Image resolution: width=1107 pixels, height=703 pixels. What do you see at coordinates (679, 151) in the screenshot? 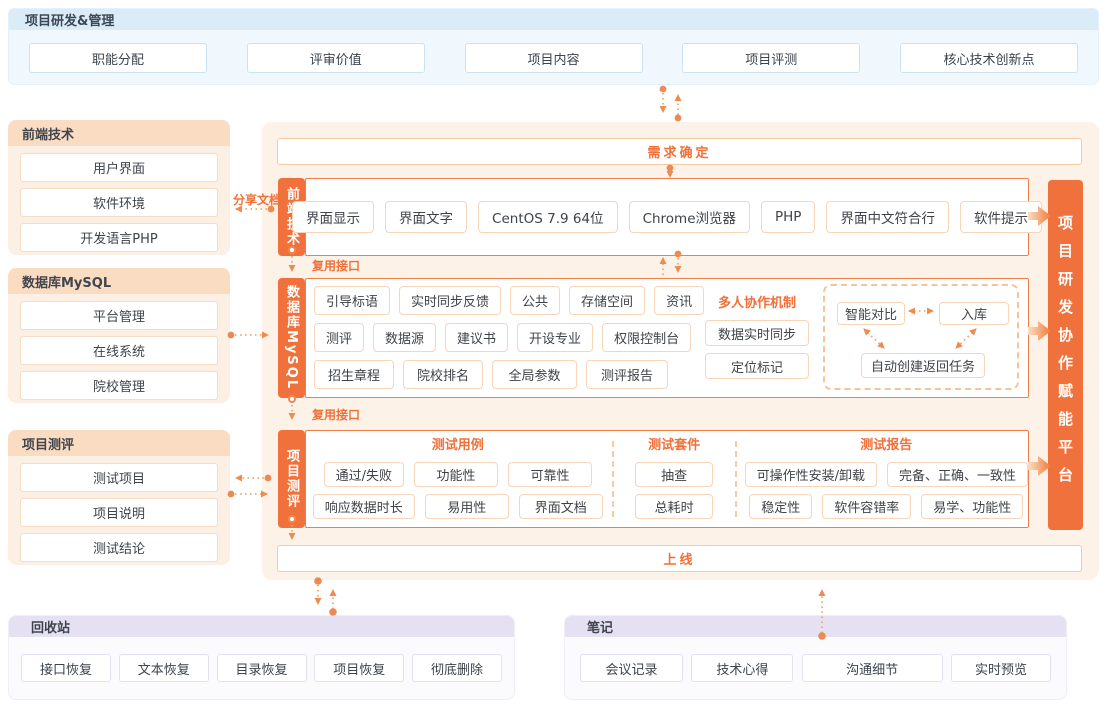
I see `stage-requirements-bar: 需求确定` at bounding box center [679, 151].